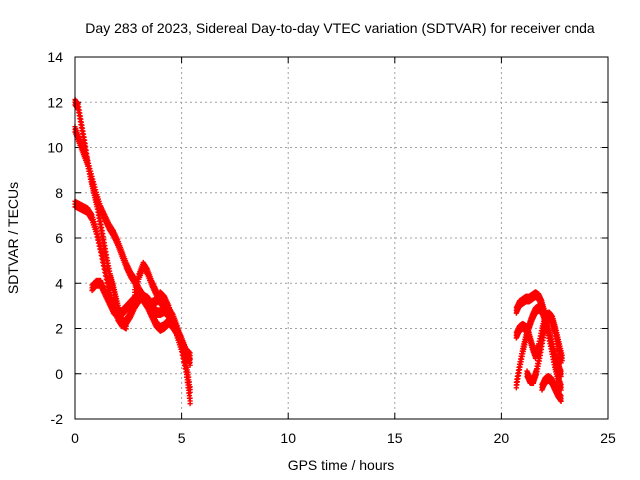 The width and height of the screenshot is (640, 480). What do you see at coordinates (59, 329) in the screenshot?
I see `y-tick-label: 2` at bounding box center [59, 329].